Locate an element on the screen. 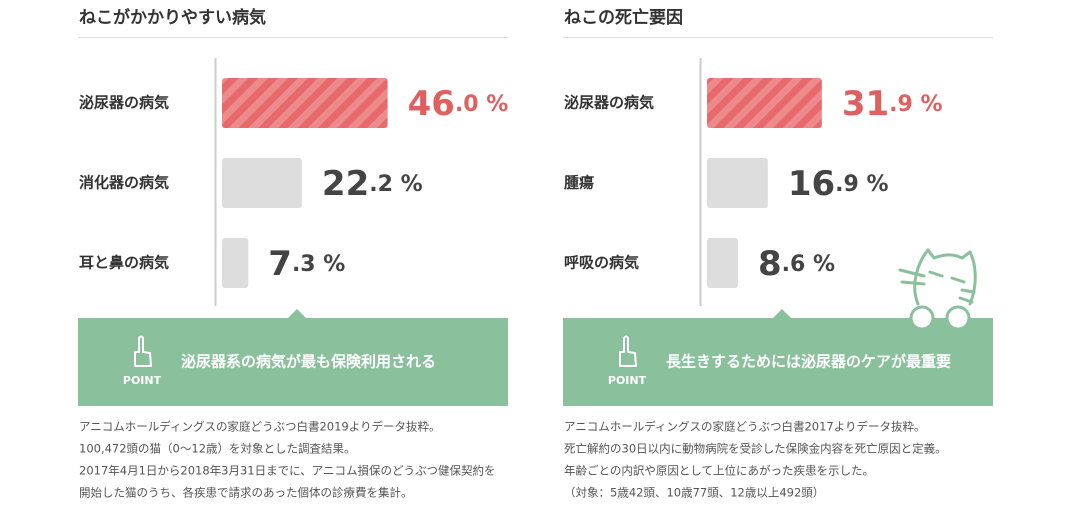 This screenshot has height=505, width=1072. value-part: 22 is located at coordinates (345, 184).